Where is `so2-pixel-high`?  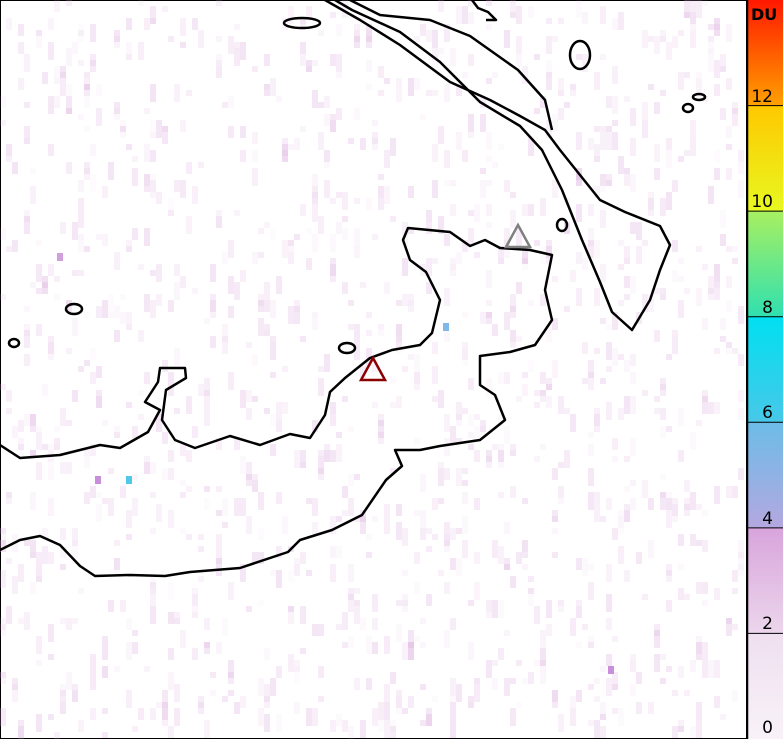 so2-pixel-high is located at coordinates (446, 327).